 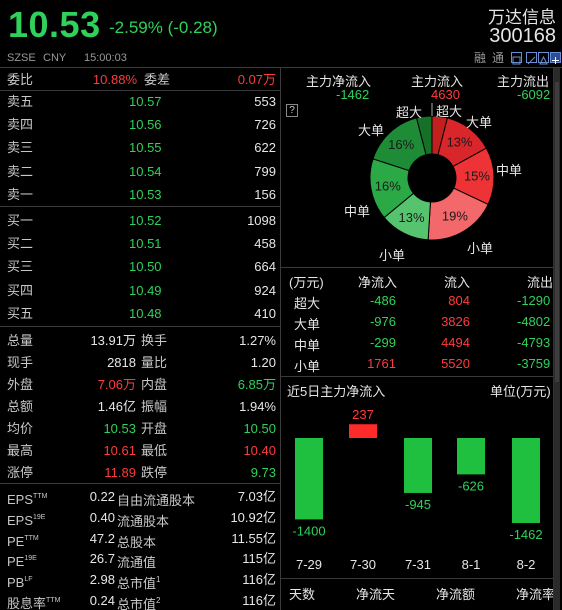 I want to click on flow-table-type: 超大, so click(x=307, y=303).